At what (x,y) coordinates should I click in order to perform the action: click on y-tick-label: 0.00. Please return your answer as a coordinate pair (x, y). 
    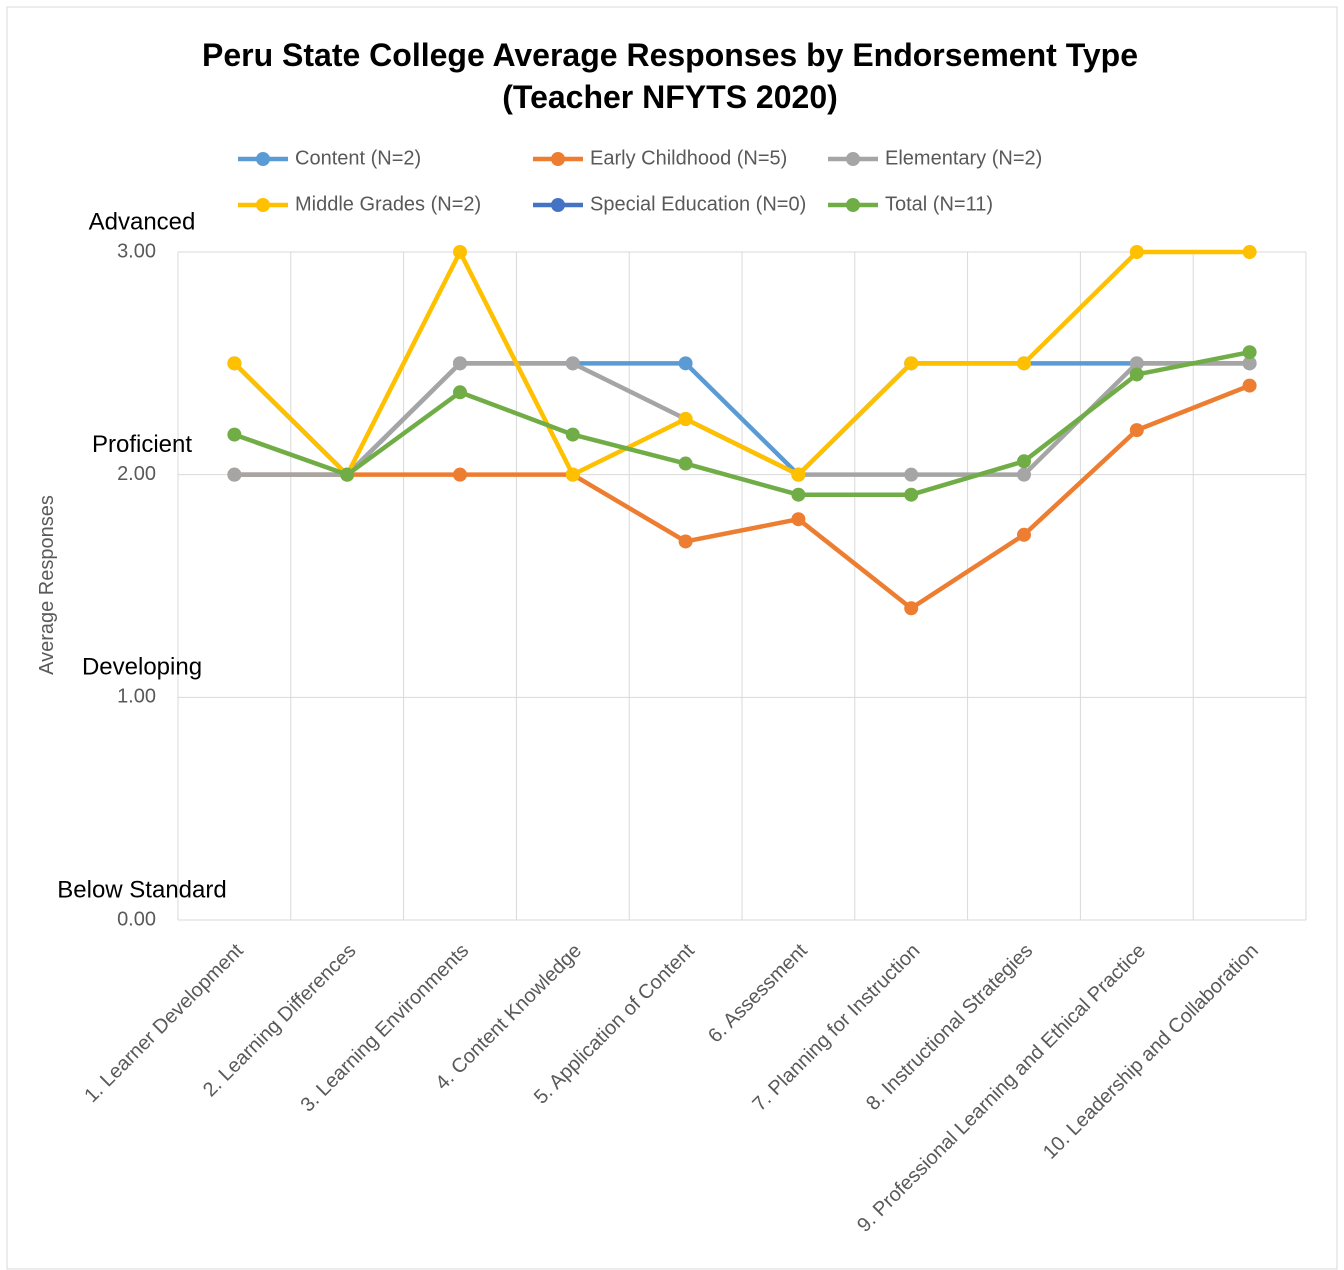
    Looking at the image, I should click on (136, 919).